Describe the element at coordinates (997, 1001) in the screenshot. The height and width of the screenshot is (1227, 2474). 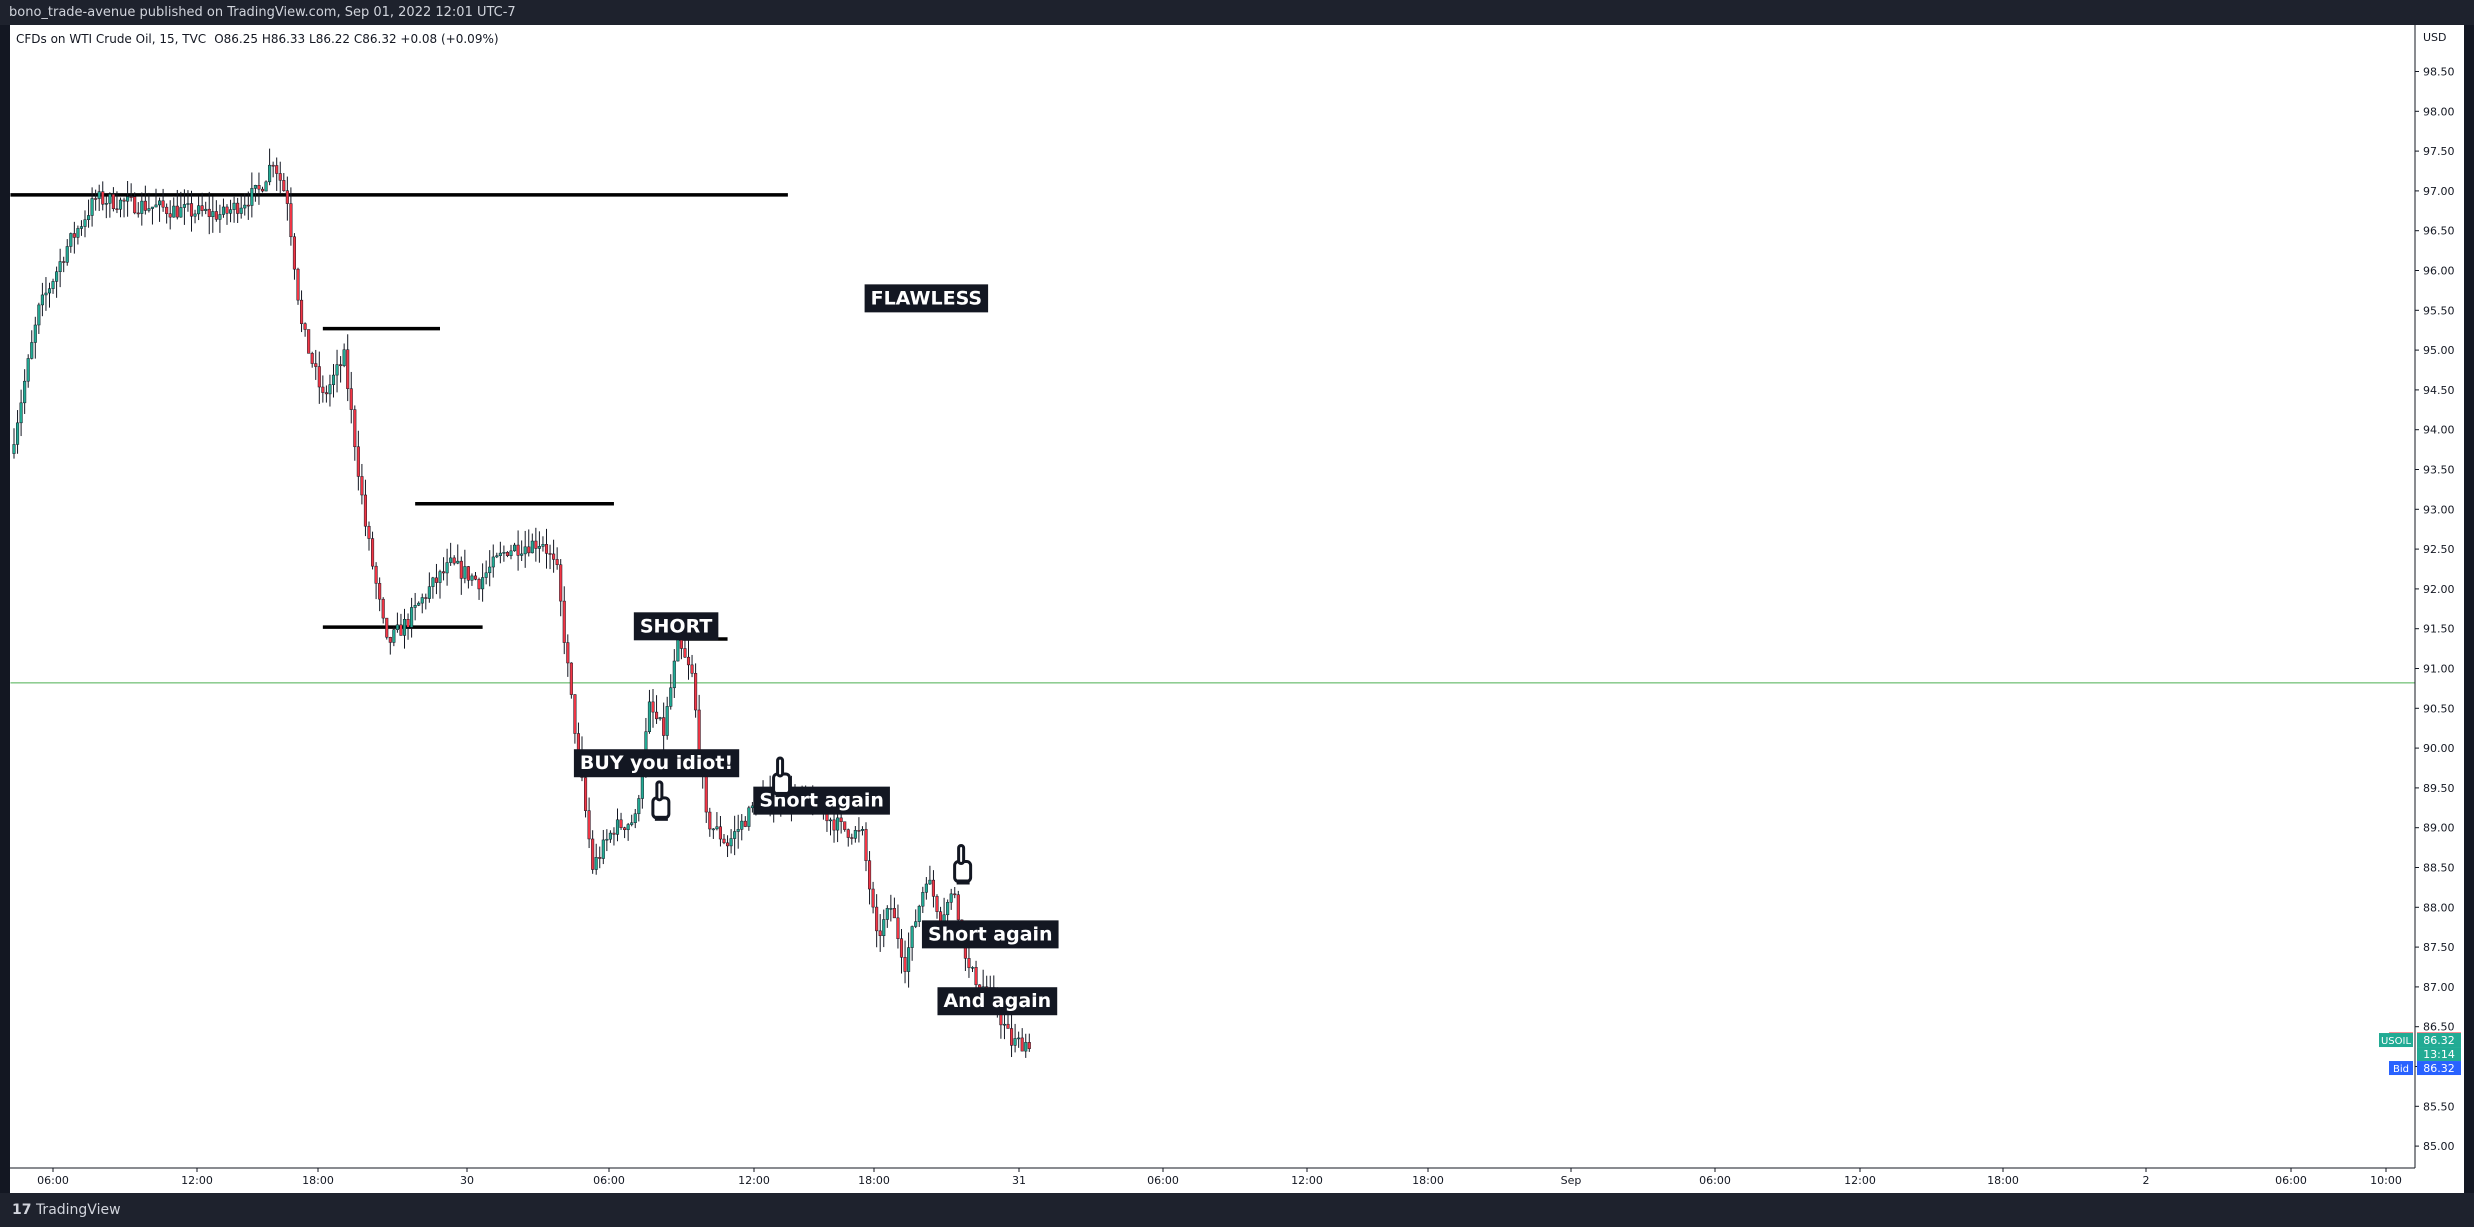
I see `annotation-label: And again` at that location.